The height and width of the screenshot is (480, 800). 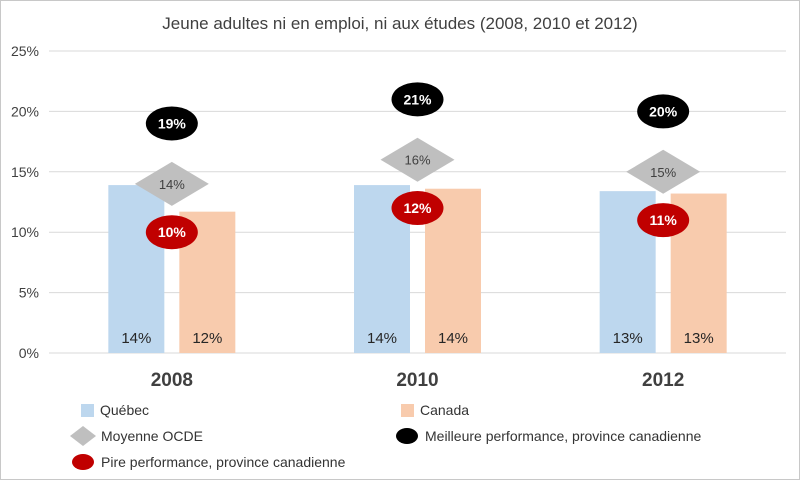 I want to click on diamond-data-label: 16%, so click(x=417, y=160).